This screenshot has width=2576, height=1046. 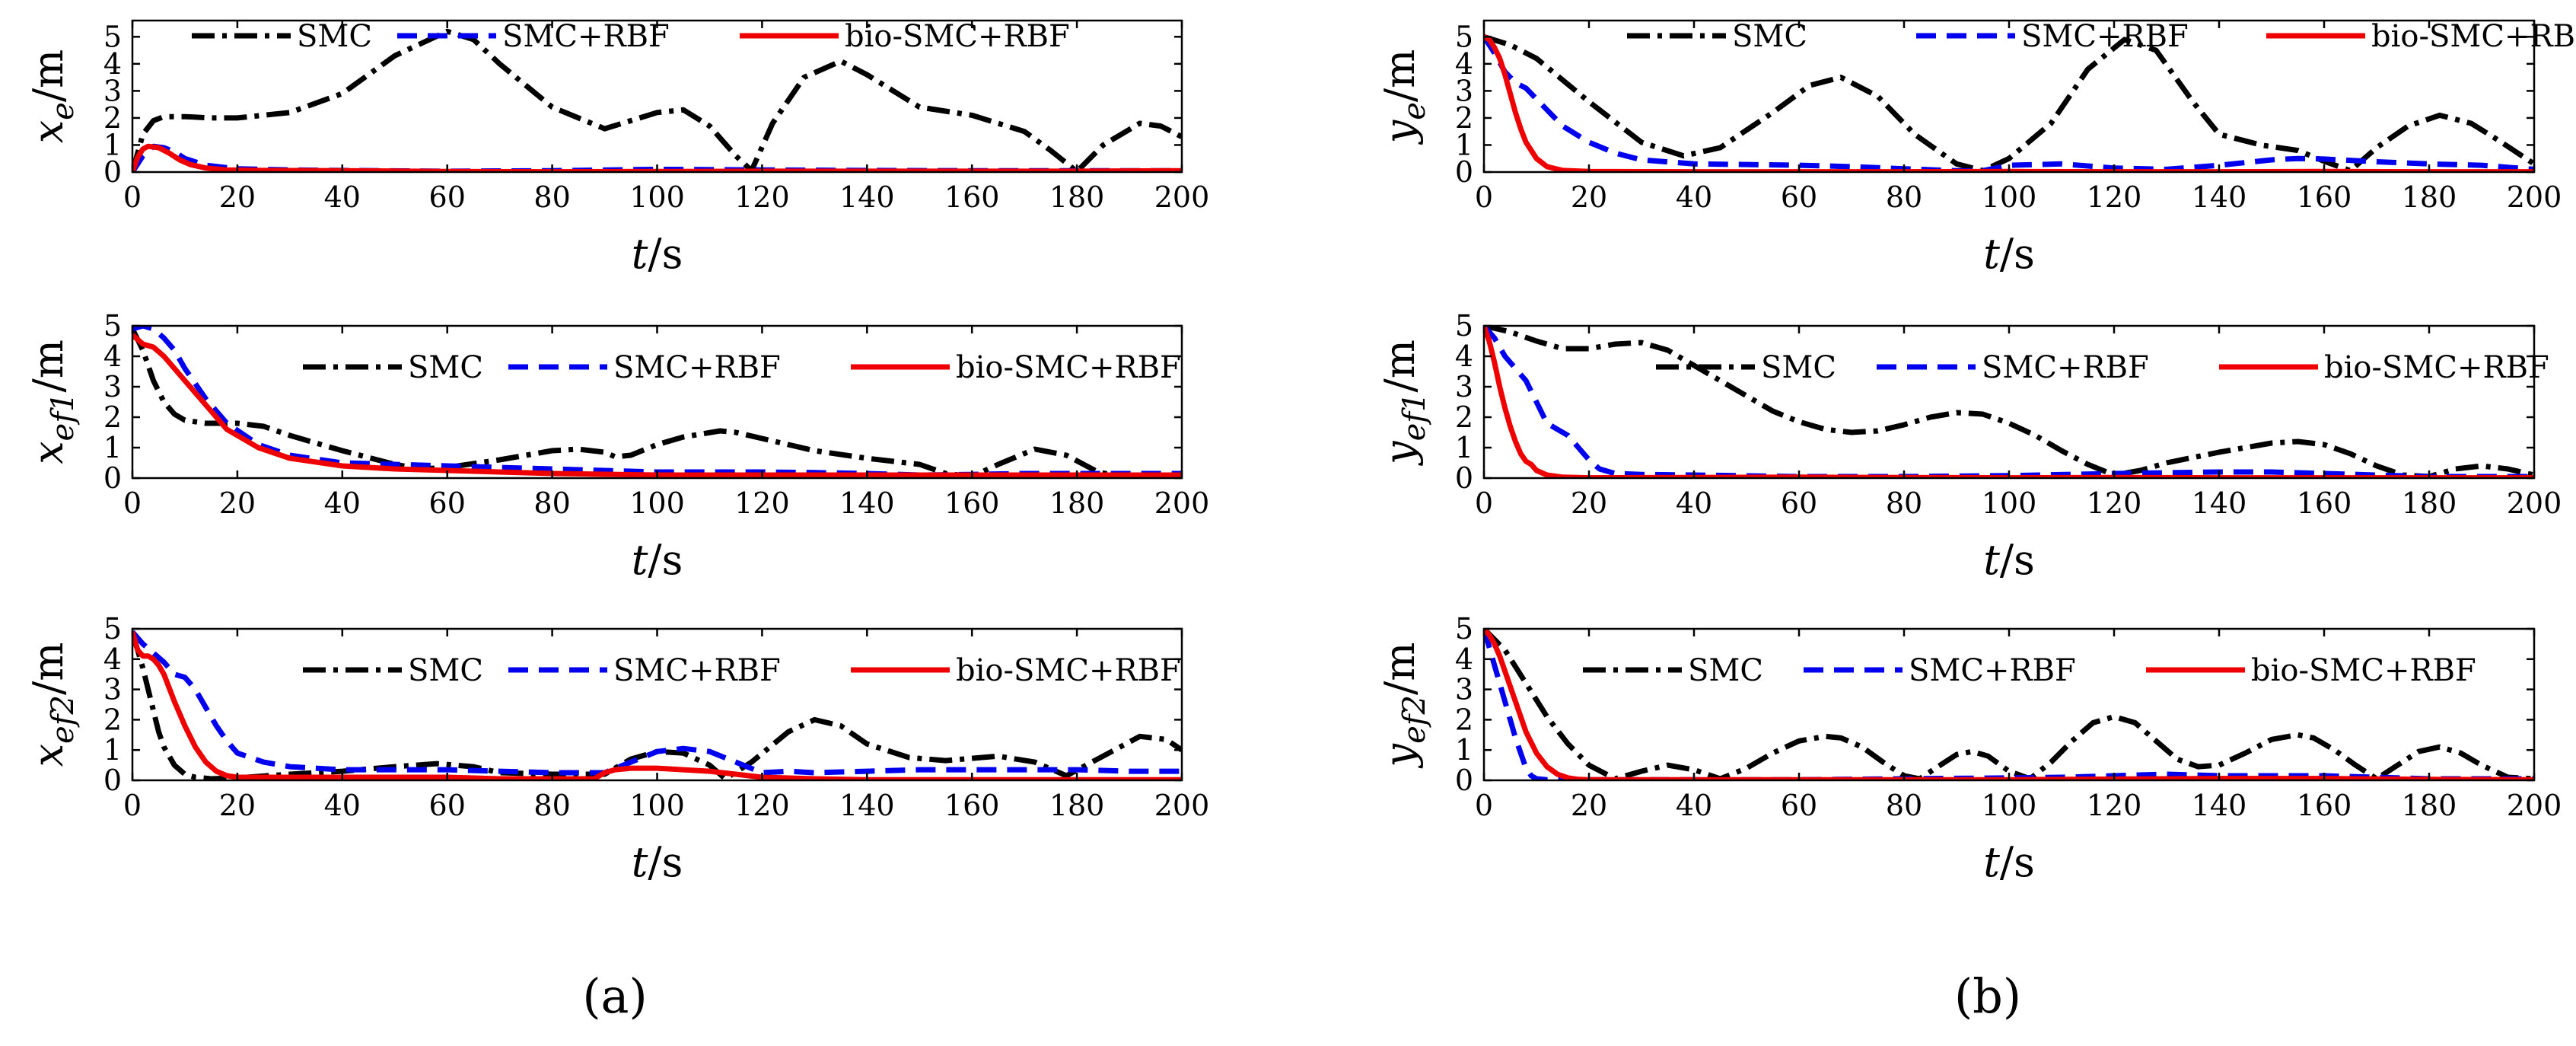 I want to click on panel-label-b: (b), so click(x=1987, y=996).